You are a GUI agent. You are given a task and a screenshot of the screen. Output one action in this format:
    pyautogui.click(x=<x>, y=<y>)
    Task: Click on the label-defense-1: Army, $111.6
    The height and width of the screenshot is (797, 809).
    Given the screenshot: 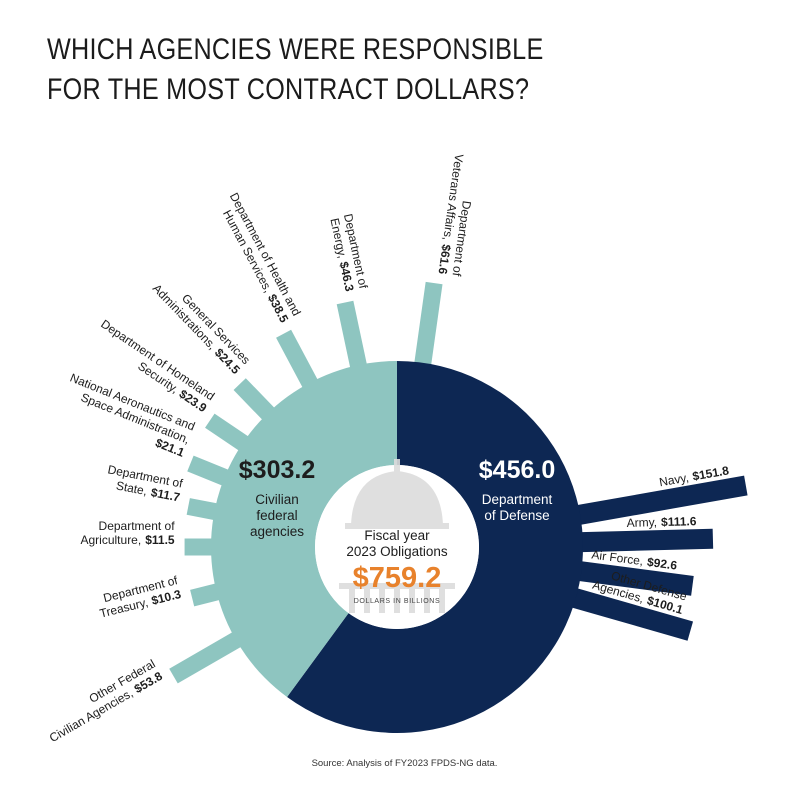 What is the action you would take?
    pyautogui.click(x=661, y=522)
    